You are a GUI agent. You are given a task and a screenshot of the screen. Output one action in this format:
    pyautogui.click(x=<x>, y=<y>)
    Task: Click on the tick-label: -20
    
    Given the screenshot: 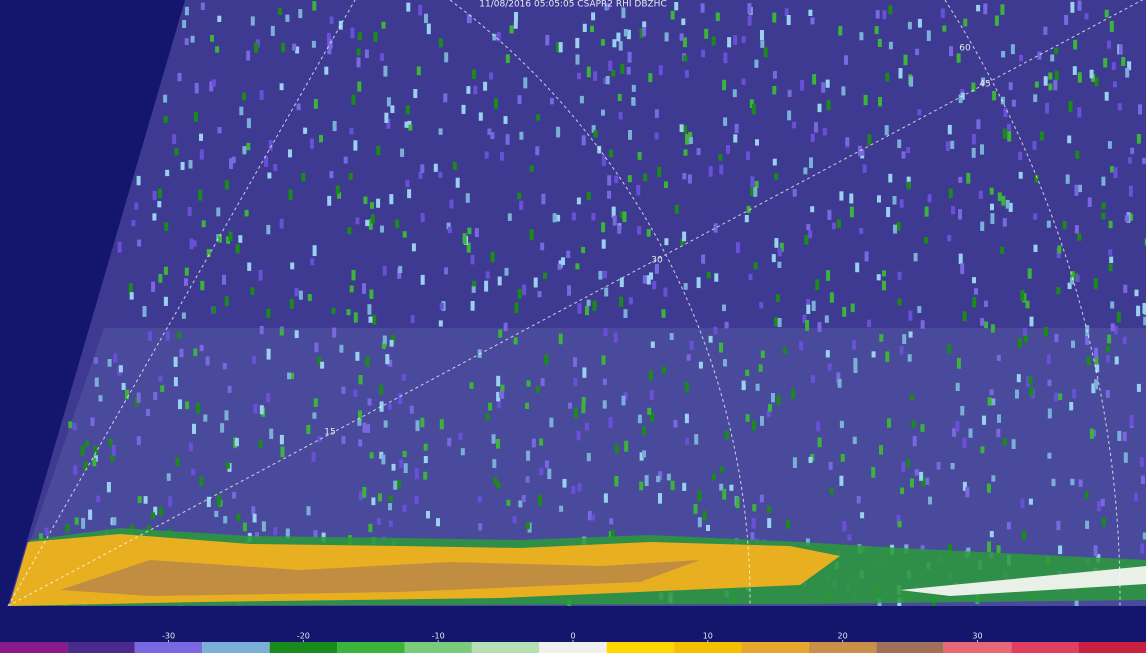 What is the action you would take?
    pyautogui.click(x=303, y=636)
    